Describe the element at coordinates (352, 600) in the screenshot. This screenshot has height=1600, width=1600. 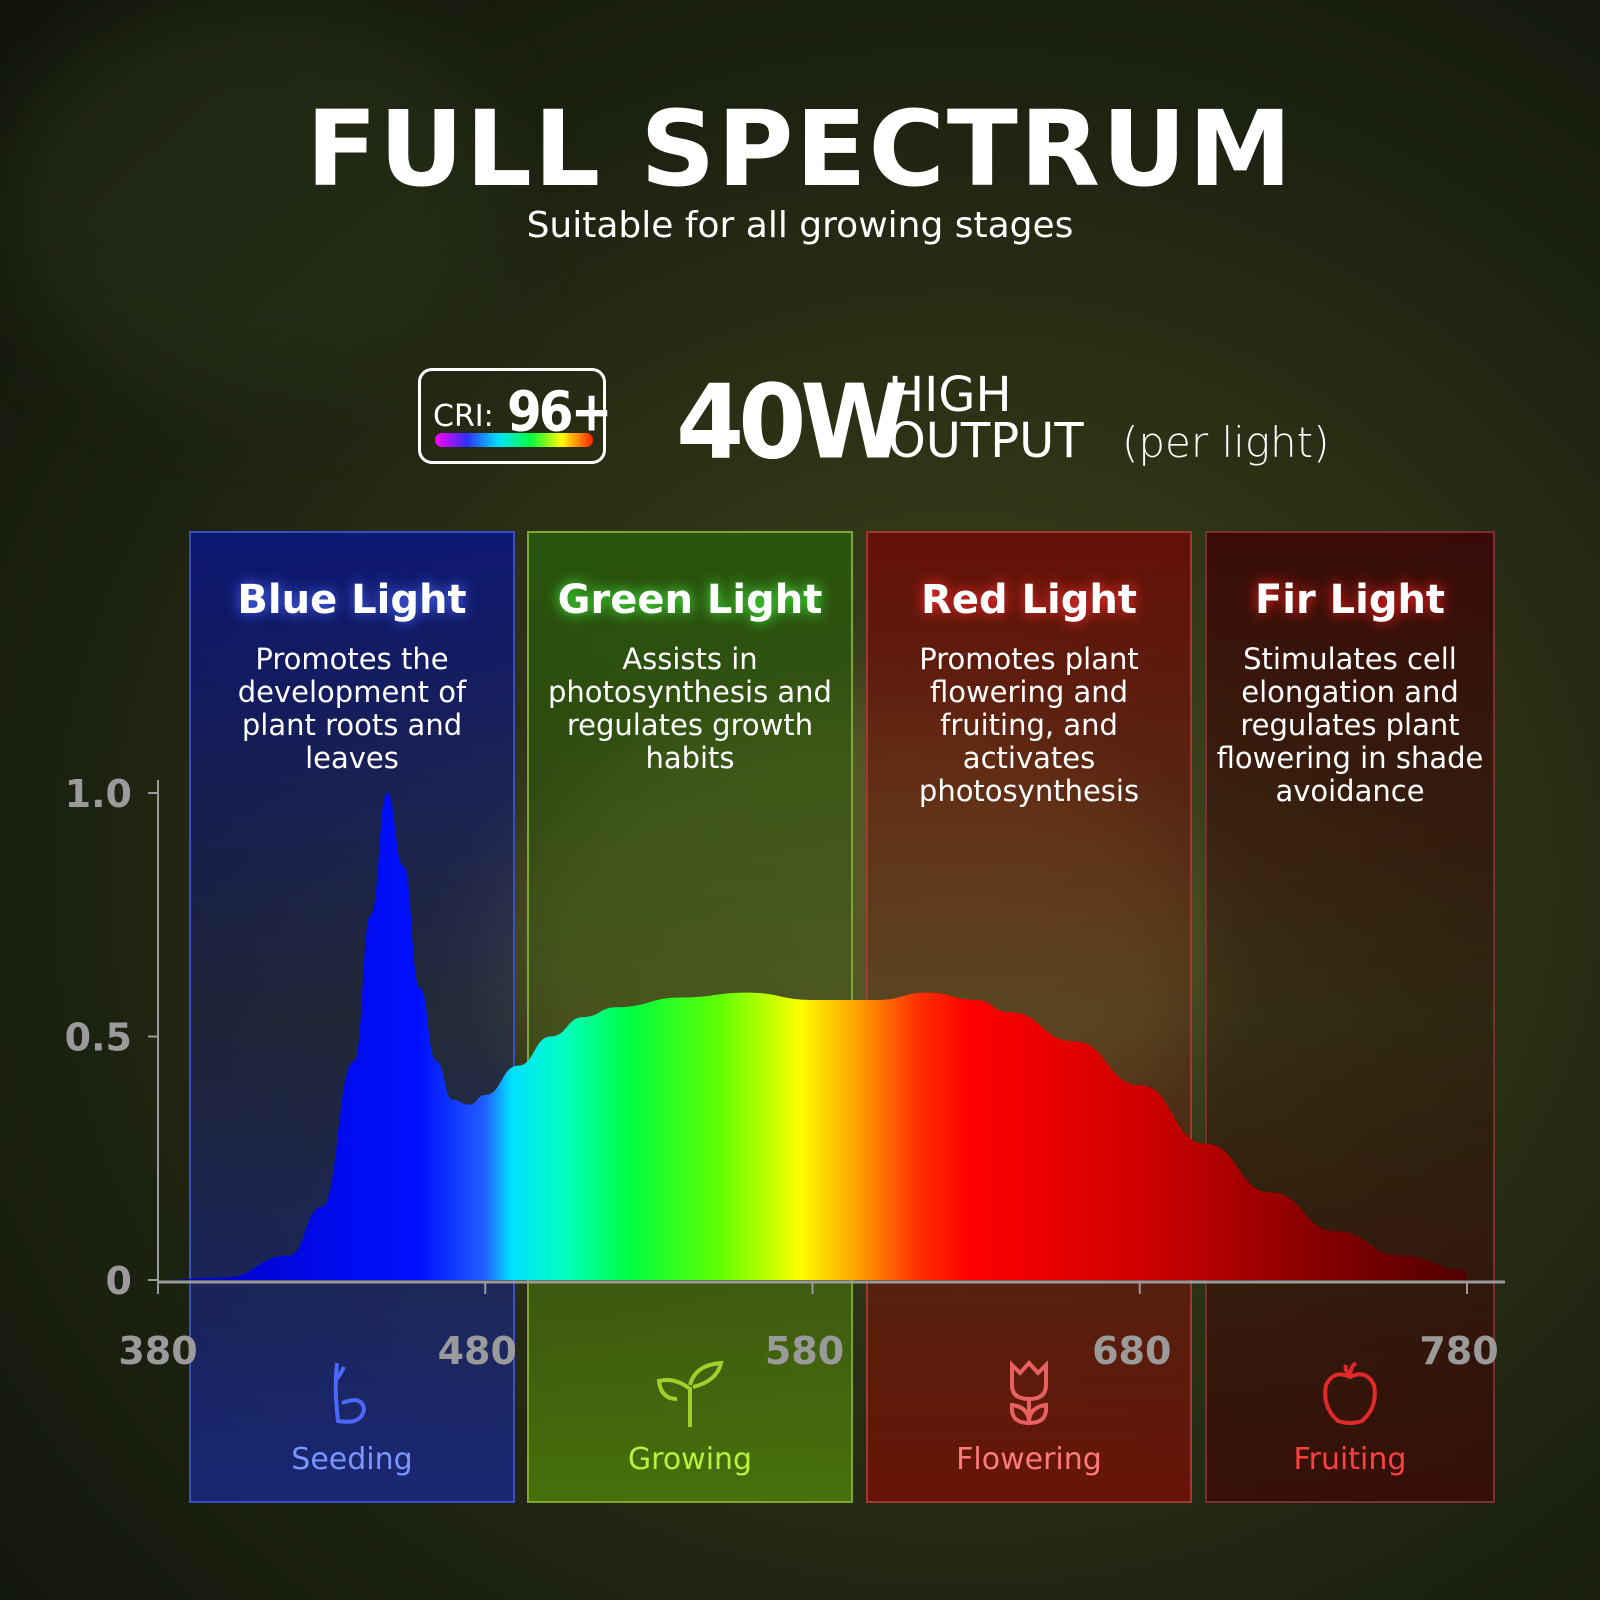
I see `panel-title: Blue Light` at that location.